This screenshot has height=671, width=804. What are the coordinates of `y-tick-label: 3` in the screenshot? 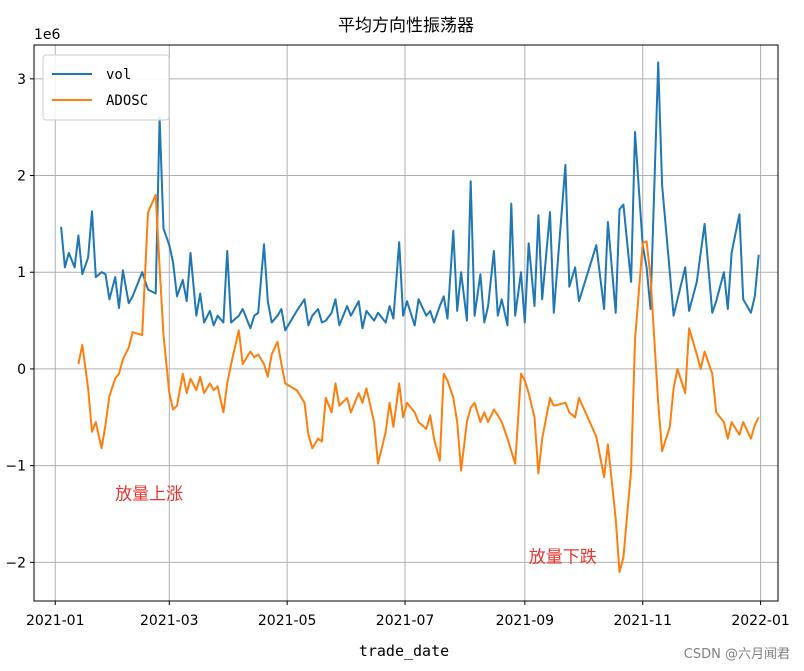 It's located at (21, 80).